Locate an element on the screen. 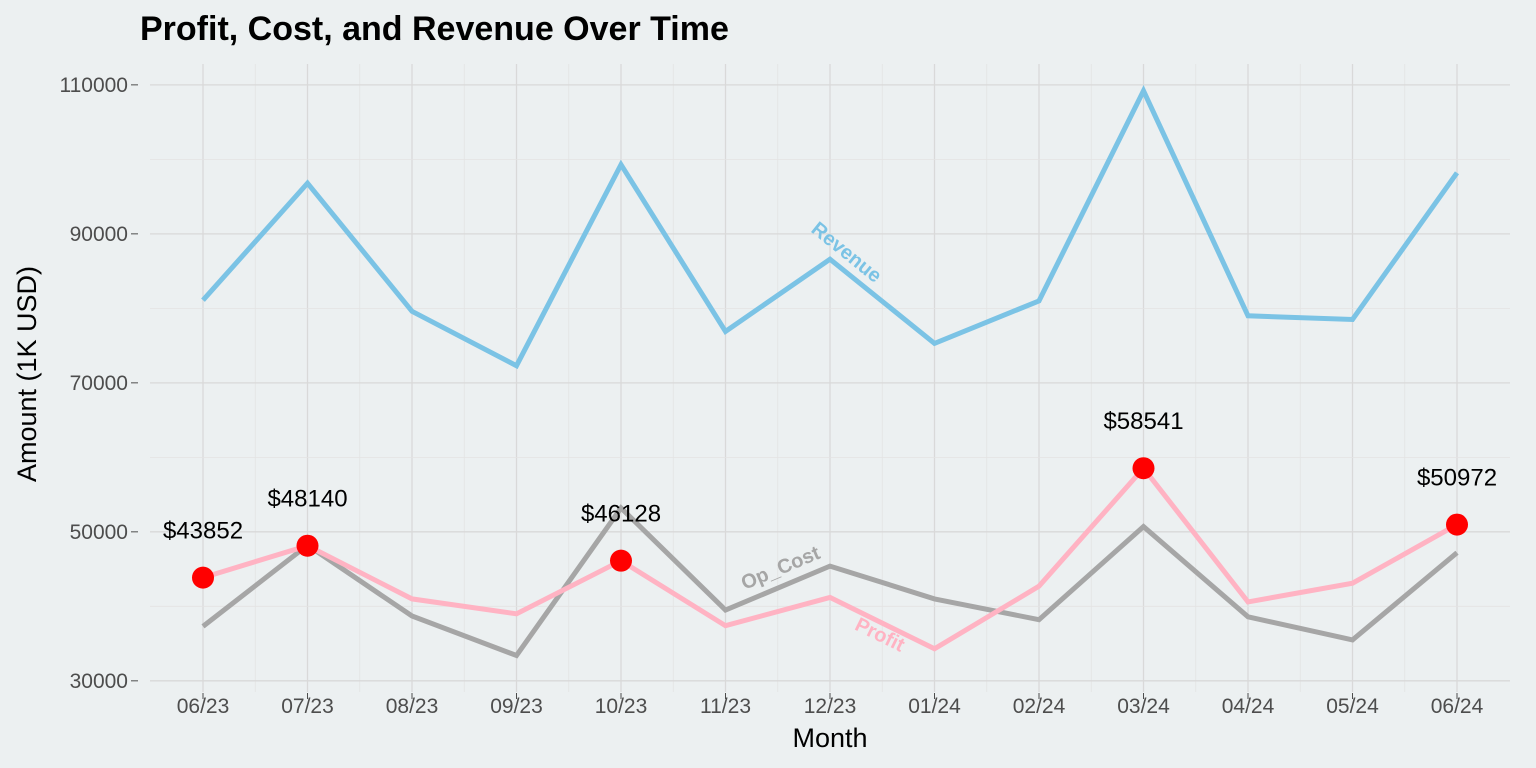 The image size is (1536, 768). data-label: $50972 is located at coordinates (1457, 478).